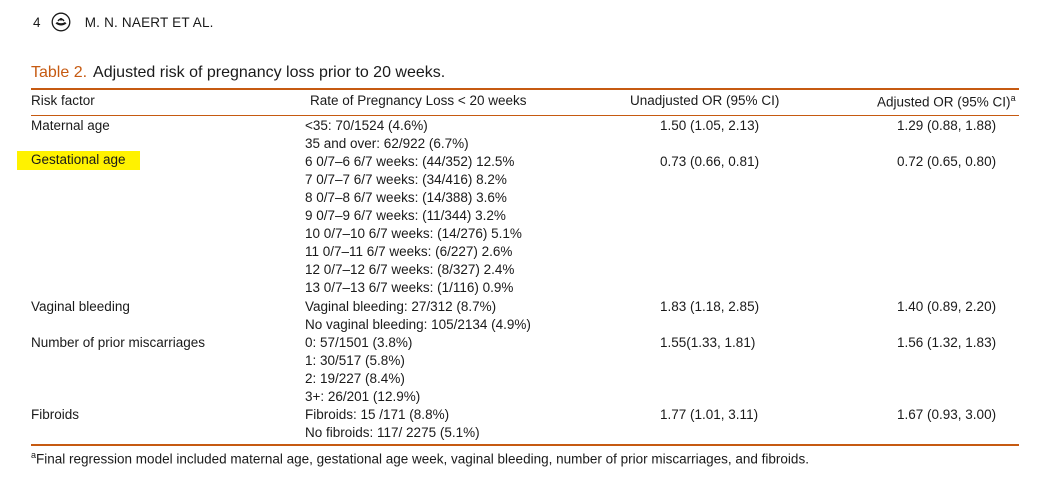 This screenshot has height=485, width=1062. I want to click on rate-line: 7 0/7–7 6/7 weeks: (34/416) 8.2%, so click(406, 179).